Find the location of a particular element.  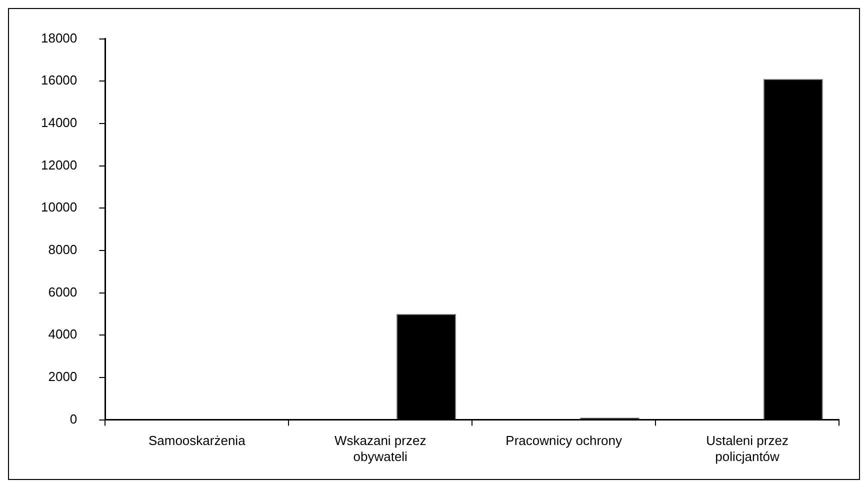

y-tick-label: 16000 is located at coordinates (59, 80).